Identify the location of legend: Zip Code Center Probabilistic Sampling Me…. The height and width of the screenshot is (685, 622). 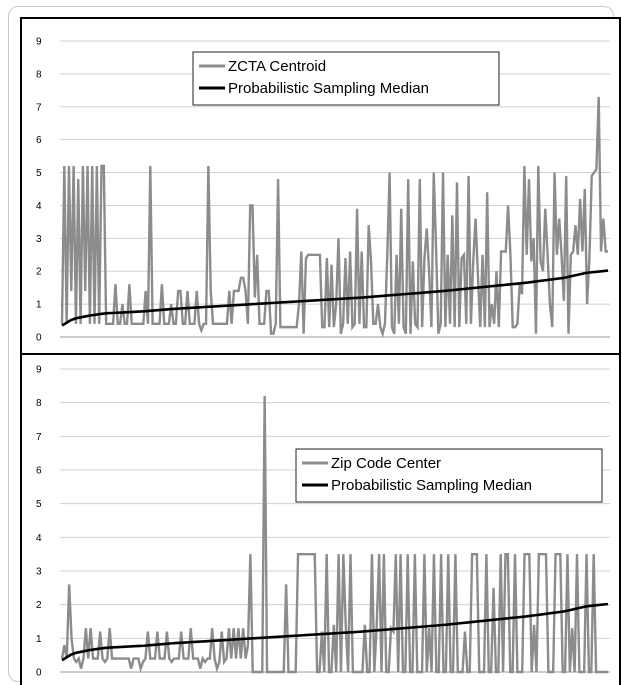
(449, 475).